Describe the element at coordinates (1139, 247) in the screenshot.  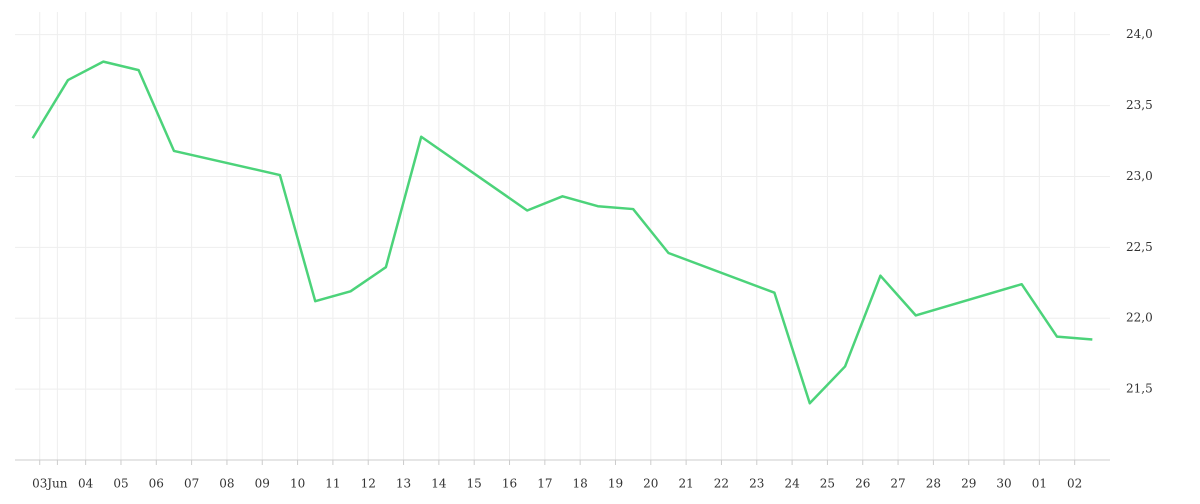
I see `y-tick-label: 22,5` at that location.